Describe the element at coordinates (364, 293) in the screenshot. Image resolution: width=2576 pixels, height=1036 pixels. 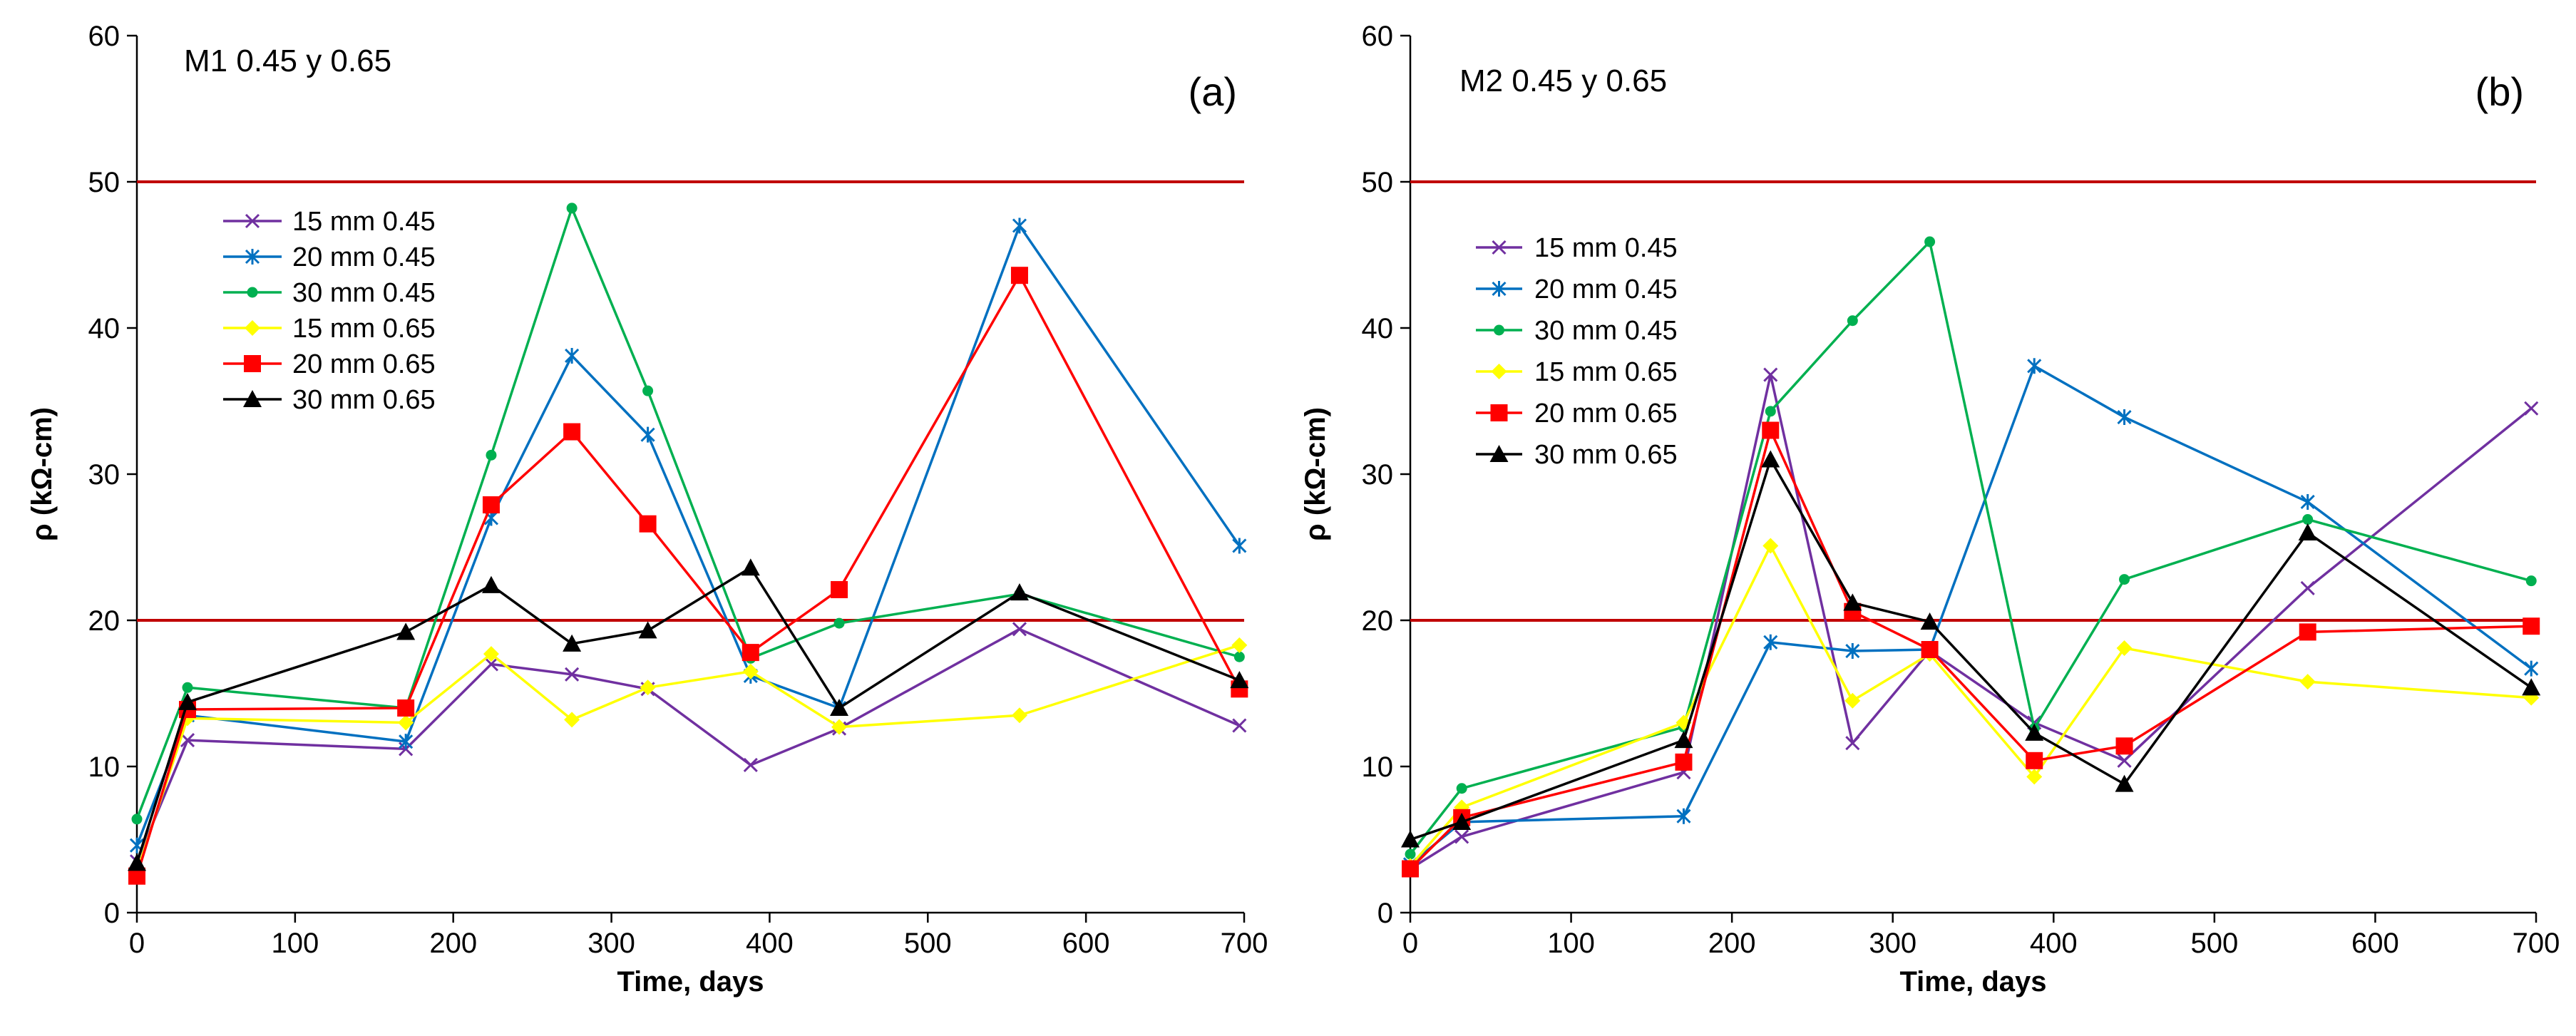
I see `legend-label: 30 mm 0.45` at that location.